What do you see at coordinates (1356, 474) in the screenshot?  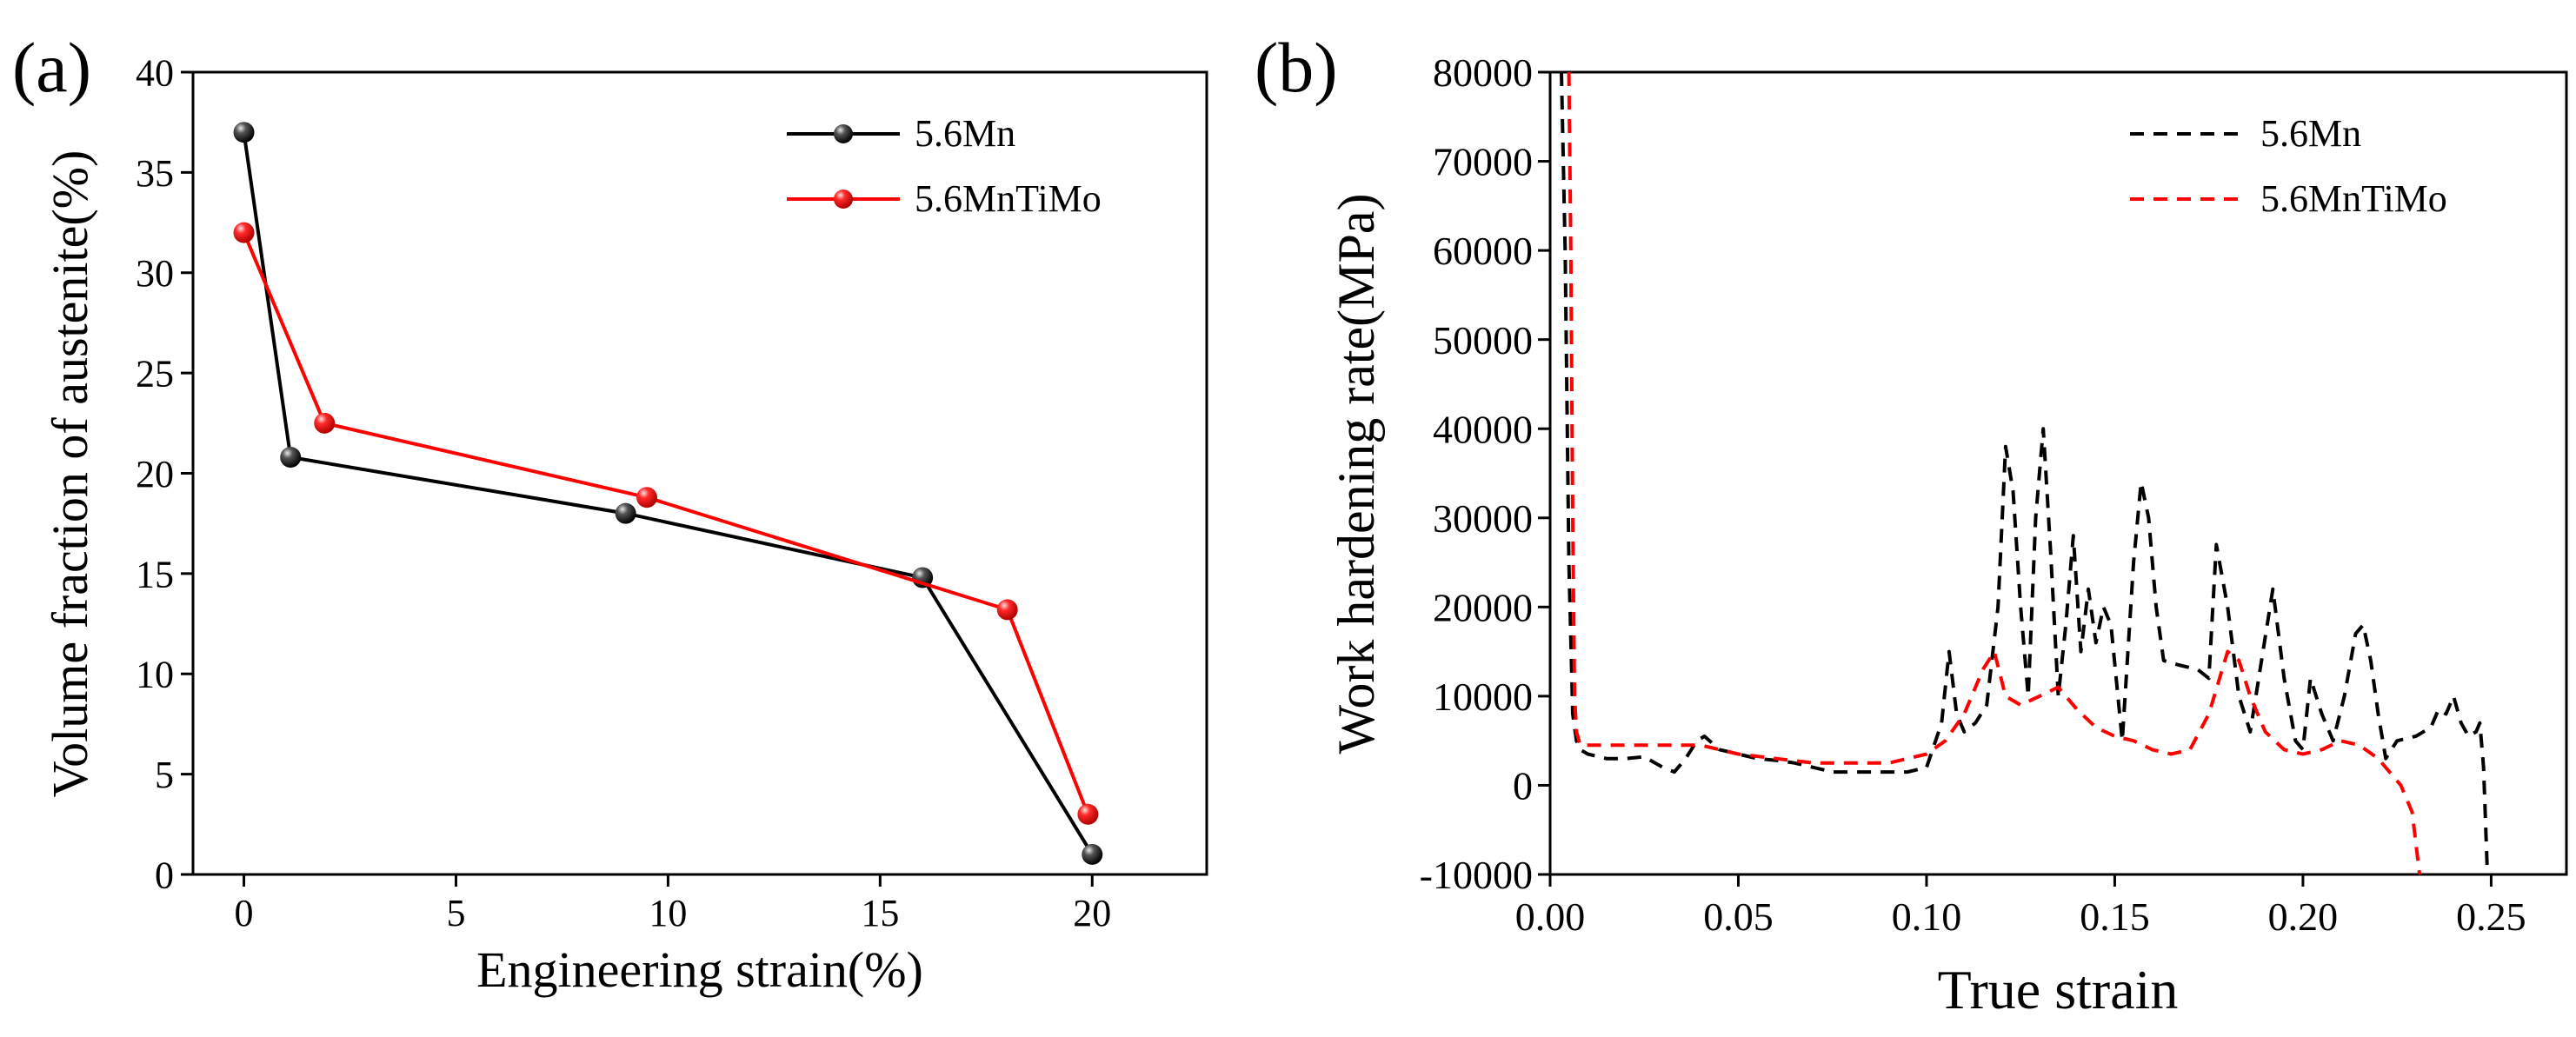 I see `y-axis-label-b: Work hardening rate(MPa)` at bounding box center [1356, 474].